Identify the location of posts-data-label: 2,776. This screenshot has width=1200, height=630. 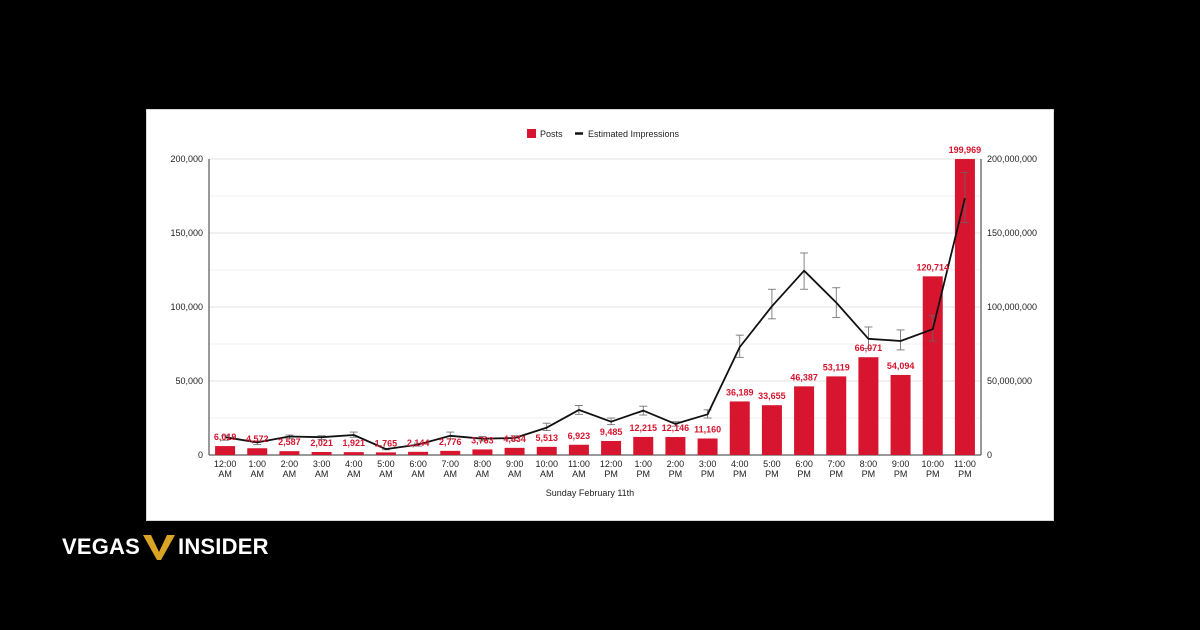
(450, 442).